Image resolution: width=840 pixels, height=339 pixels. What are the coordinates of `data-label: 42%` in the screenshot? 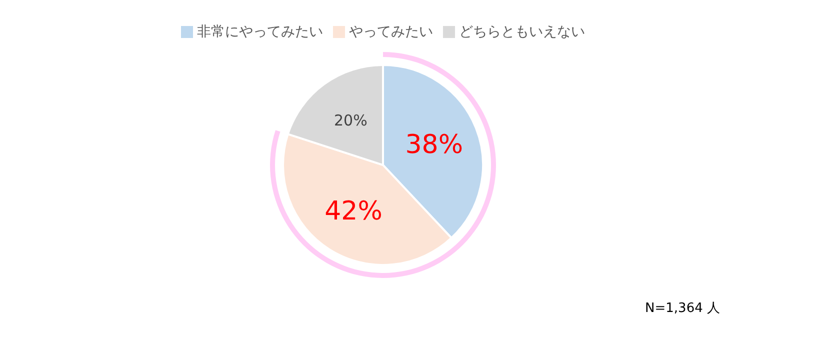 It's located at (353, 211).